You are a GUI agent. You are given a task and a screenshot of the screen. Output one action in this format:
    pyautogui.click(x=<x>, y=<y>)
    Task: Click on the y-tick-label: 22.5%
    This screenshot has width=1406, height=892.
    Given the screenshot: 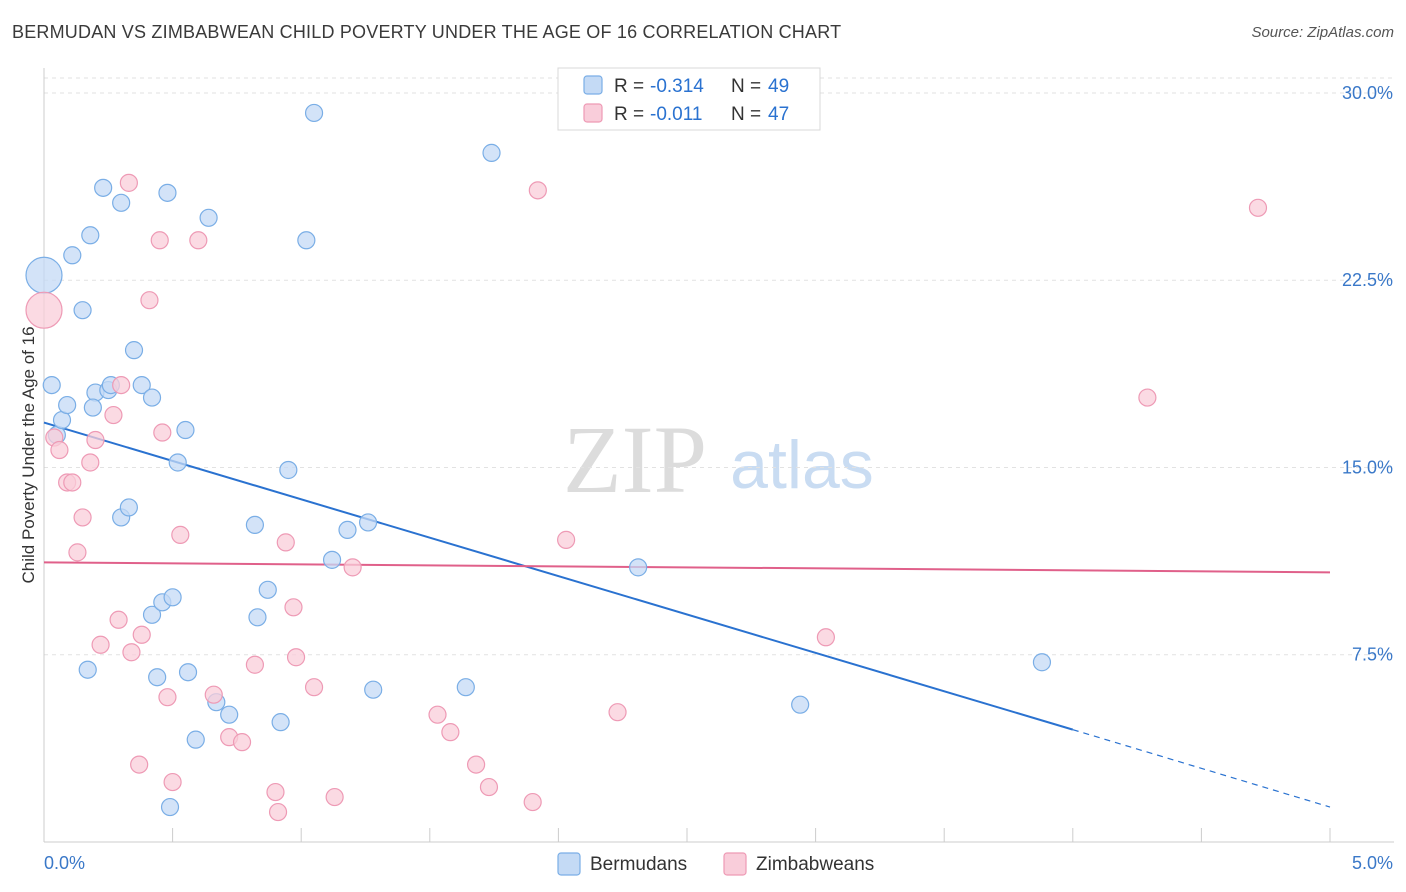 What is the action you would take?
    pyautogui.click(x=1367, y=280)
    